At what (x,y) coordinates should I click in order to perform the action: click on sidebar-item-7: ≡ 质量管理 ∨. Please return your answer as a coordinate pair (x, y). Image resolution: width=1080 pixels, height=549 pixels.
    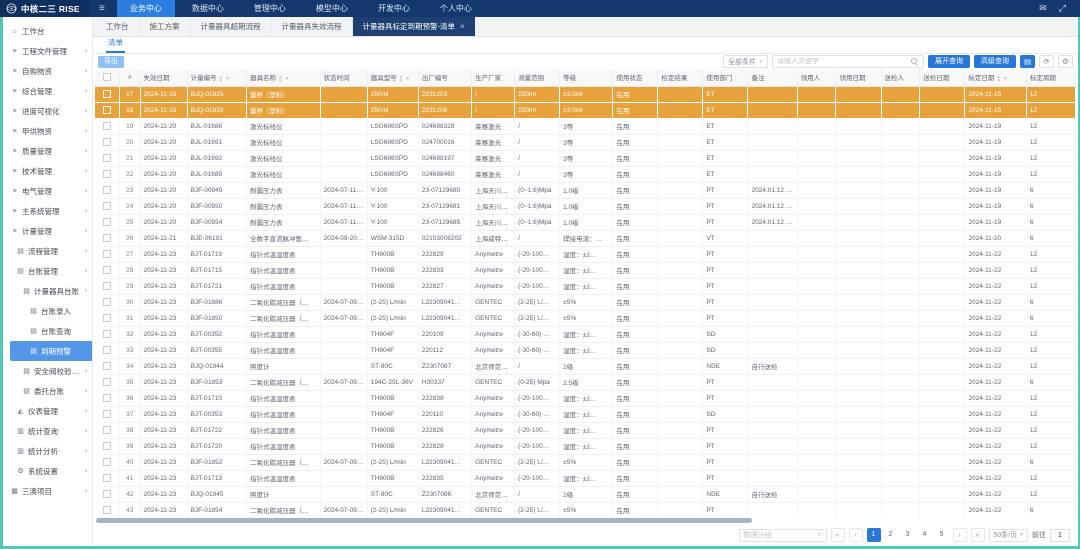
    Looking at the image, I should click on (47, 151).